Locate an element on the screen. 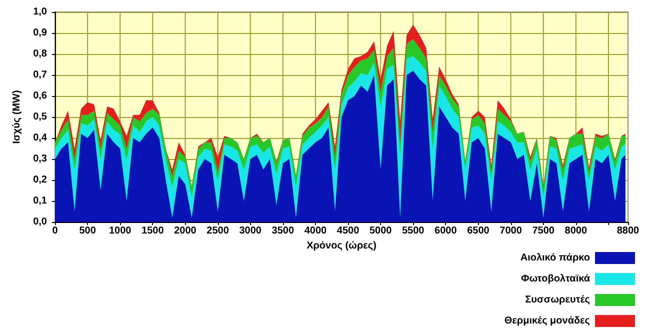 The image size is (650, 336). x-tick-label: 0 is located at coordinates (55, 231).